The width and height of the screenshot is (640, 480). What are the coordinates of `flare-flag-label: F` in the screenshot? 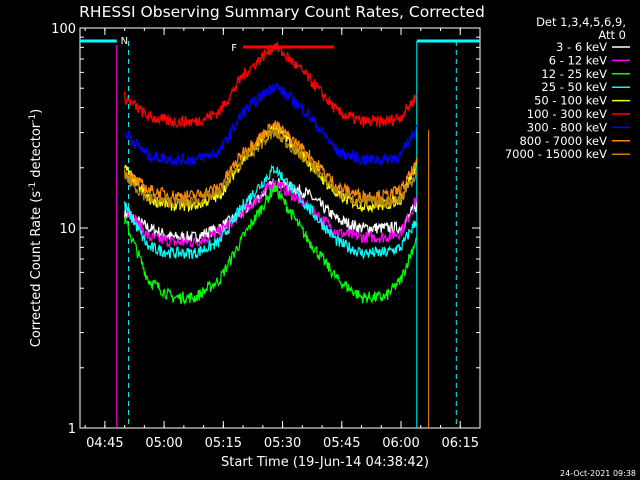 It's located at (234, 48).